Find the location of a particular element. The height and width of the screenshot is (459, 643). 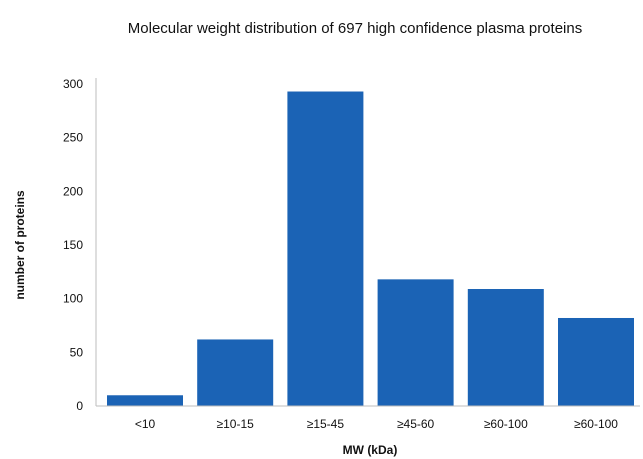

y-tick-label: 200 is located at coordinates (73, 191).